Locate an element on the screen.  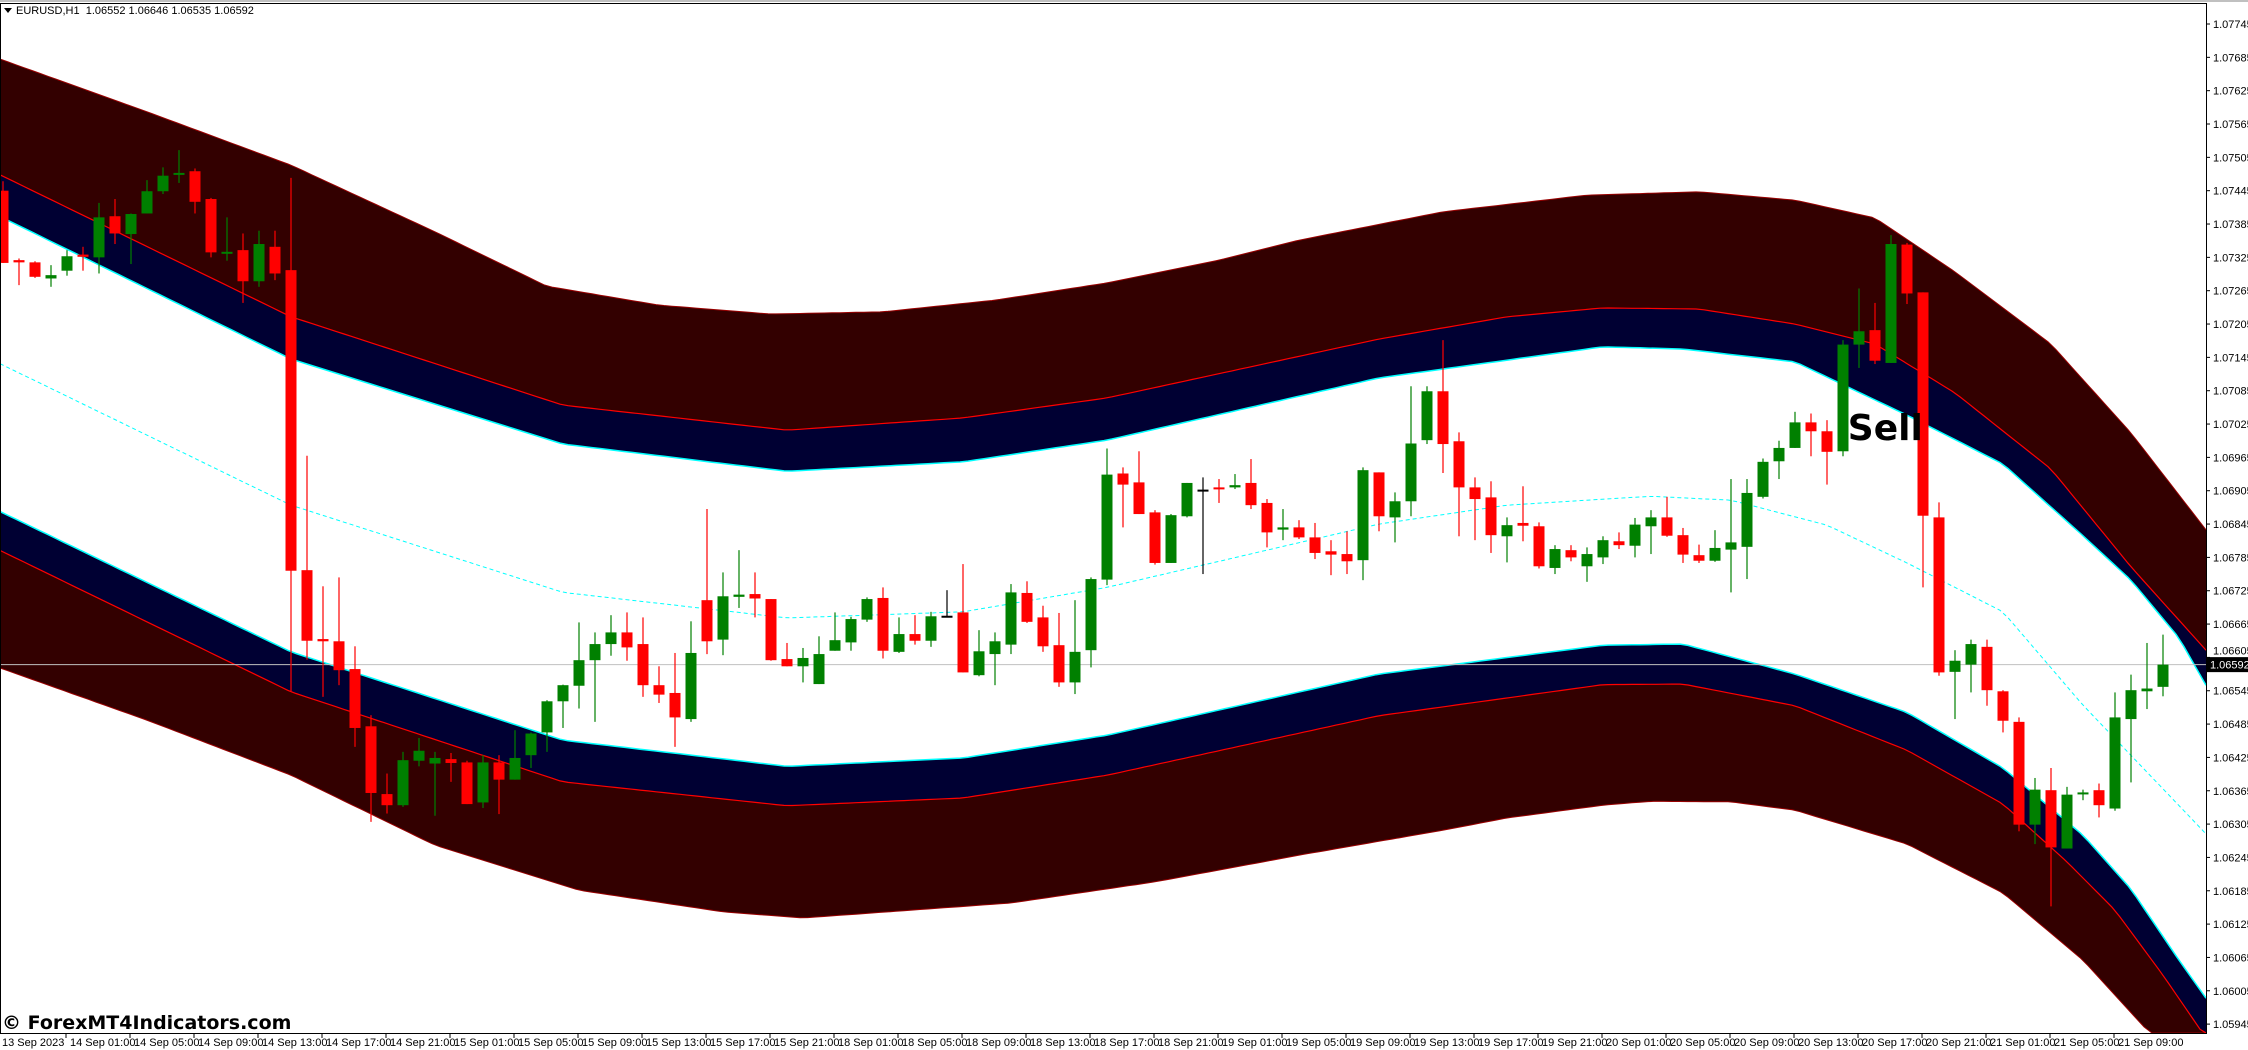
price-tick-label: 1.06305 is located at coordinates (2230, 825).